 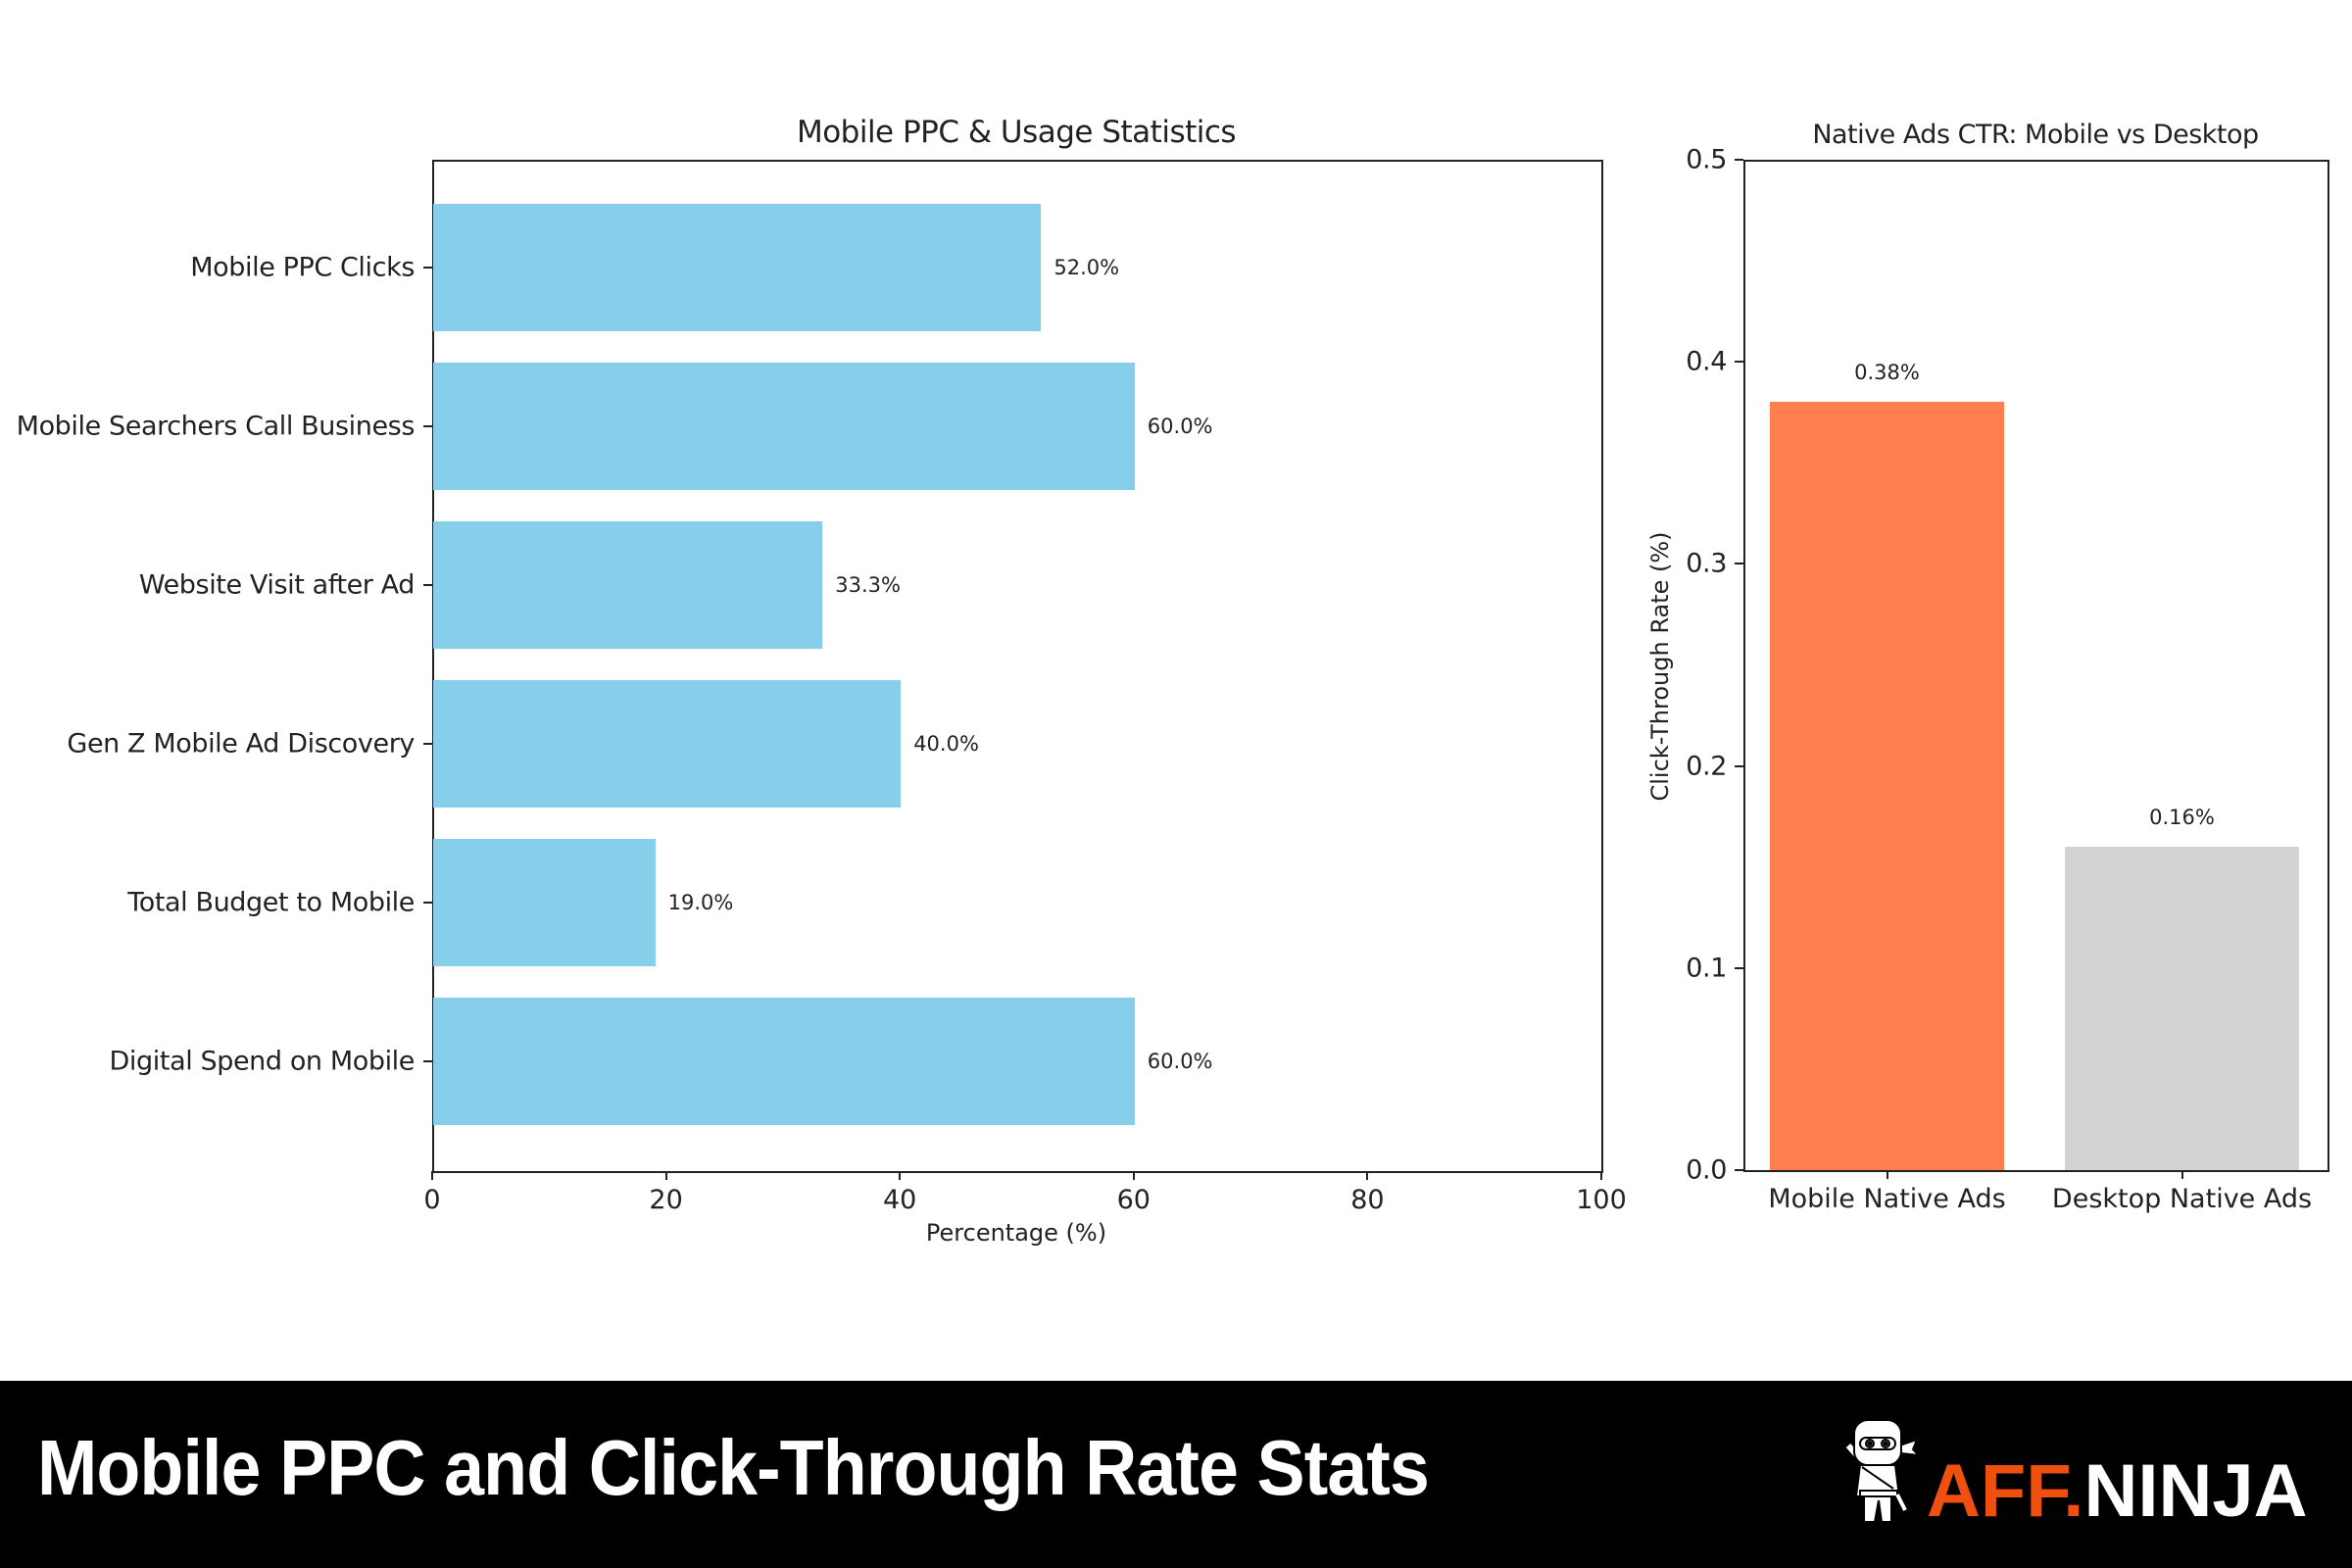 What do you see at coordinates (666, 1200) in the screenshot?
I see `x-tick-label: 20` at bounding box center [666, 1200].